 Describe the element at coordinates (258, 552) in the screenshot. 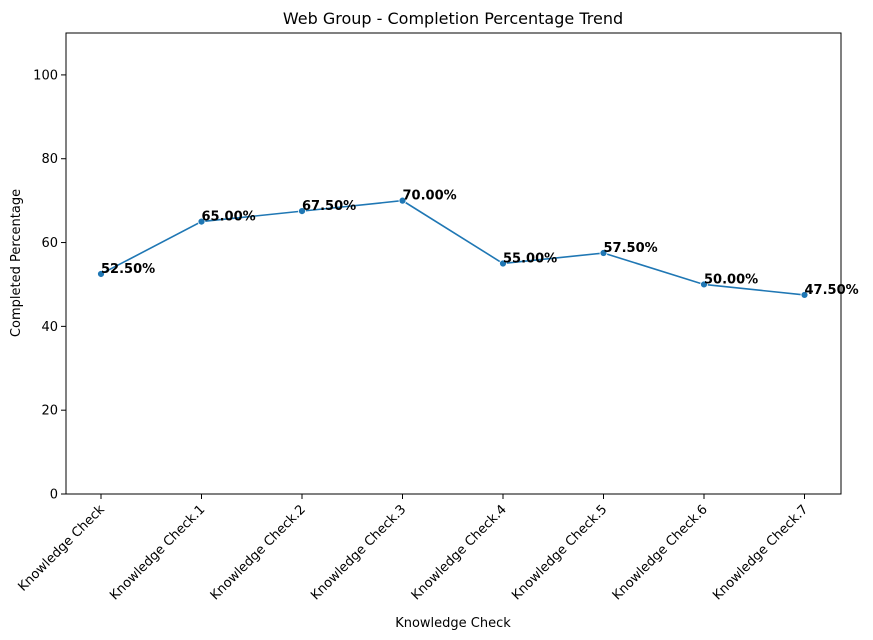

I see `x-tick-label: Knowledge Check.2` at that location.